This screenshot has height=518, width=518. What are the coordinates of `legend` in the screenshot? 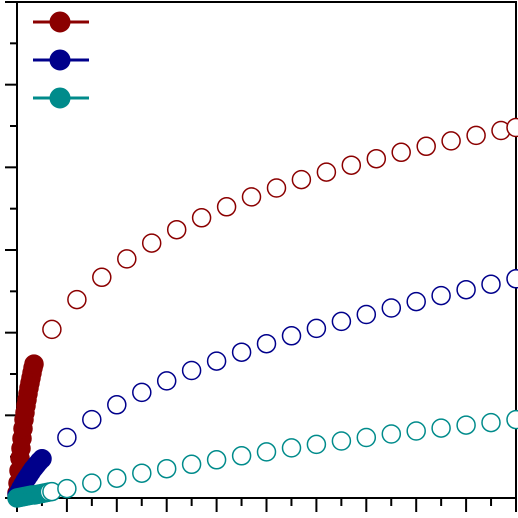 It's located at (61, 60).